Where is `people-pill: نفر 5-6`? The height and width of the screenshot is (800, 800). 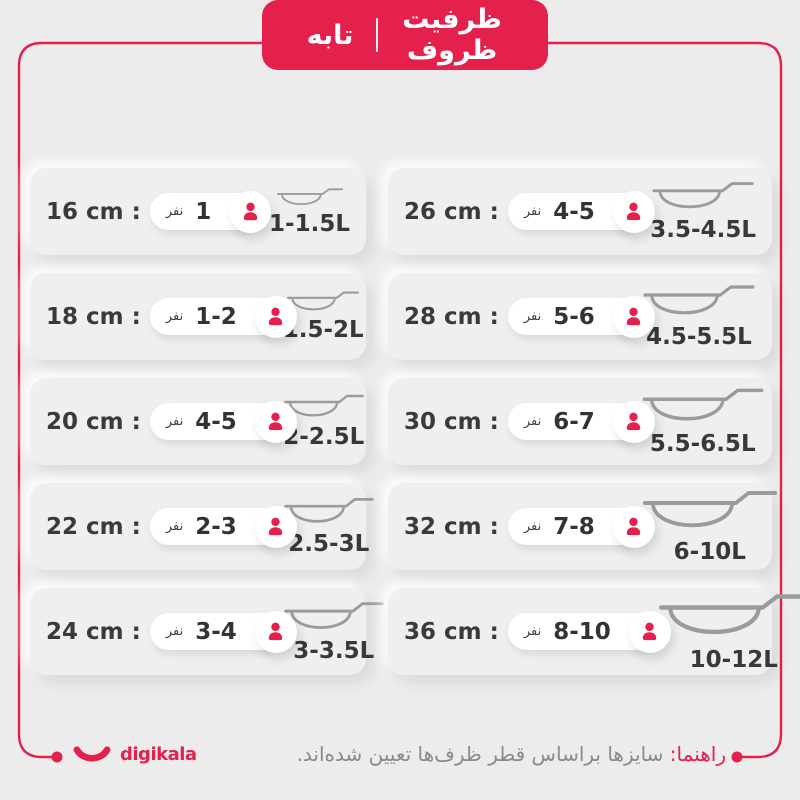
people-pill: نفر 5-6 is located at coordinates (581, 316).